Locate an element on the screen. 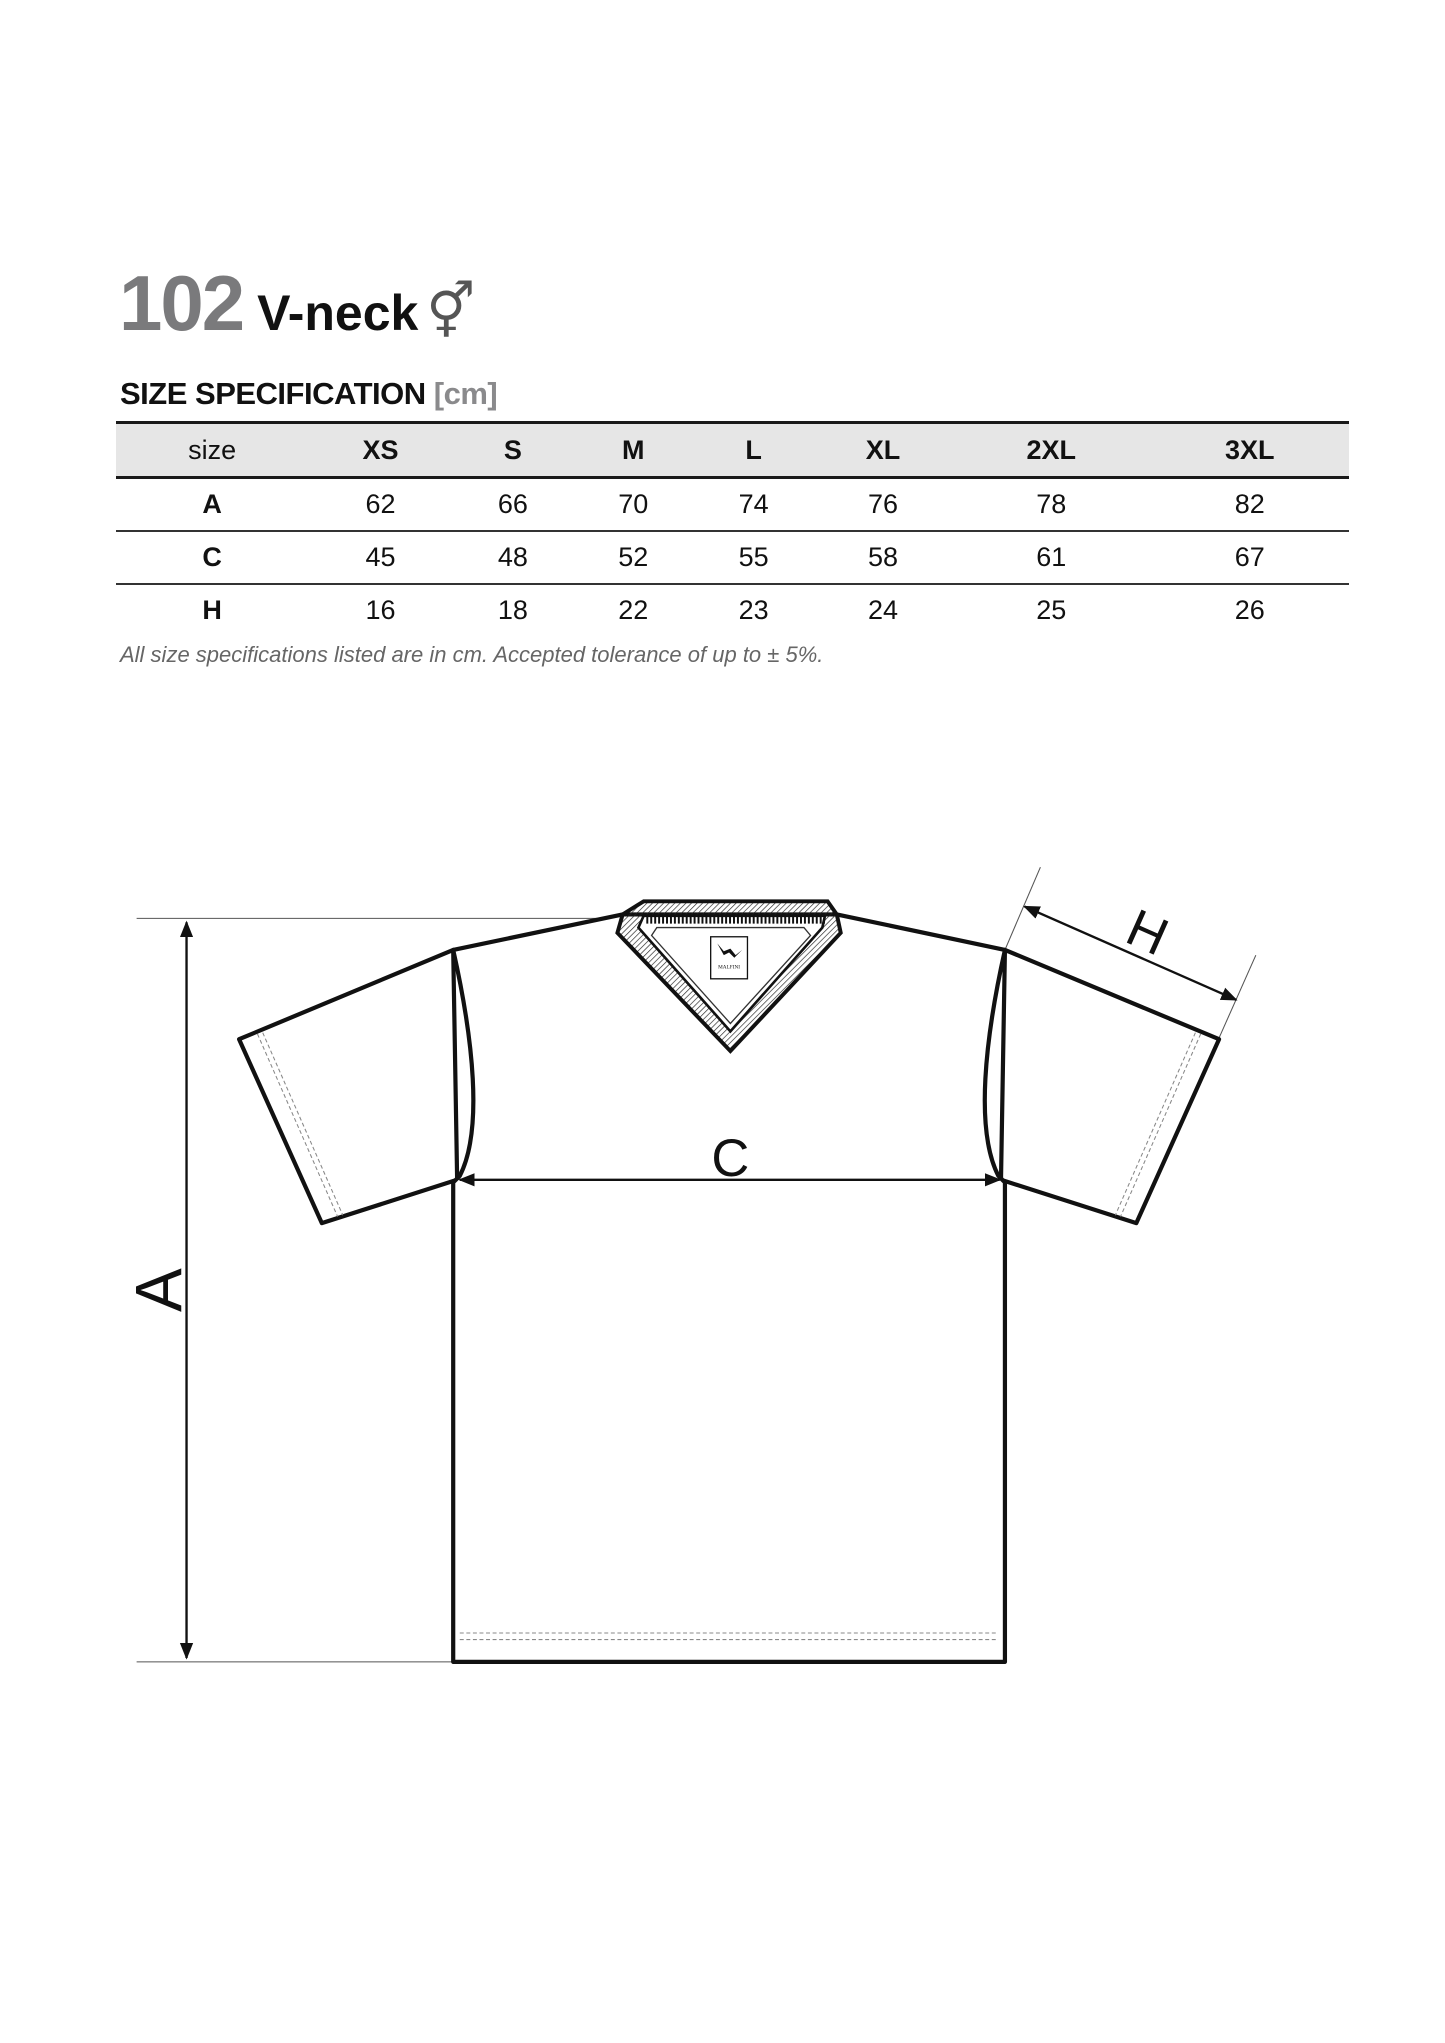 This screenshot has height=2043, width=1445. dimension-a-label: A is located at coordinates (158, 1290).